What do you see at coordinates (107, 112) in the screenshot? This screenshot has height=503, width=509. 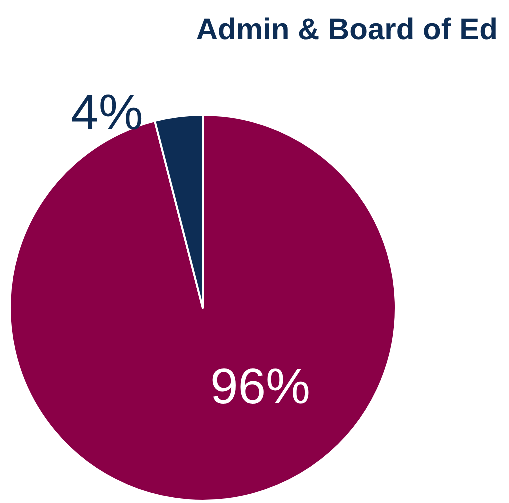 I see `data-label: 4%` at bounding box center [107, 112].